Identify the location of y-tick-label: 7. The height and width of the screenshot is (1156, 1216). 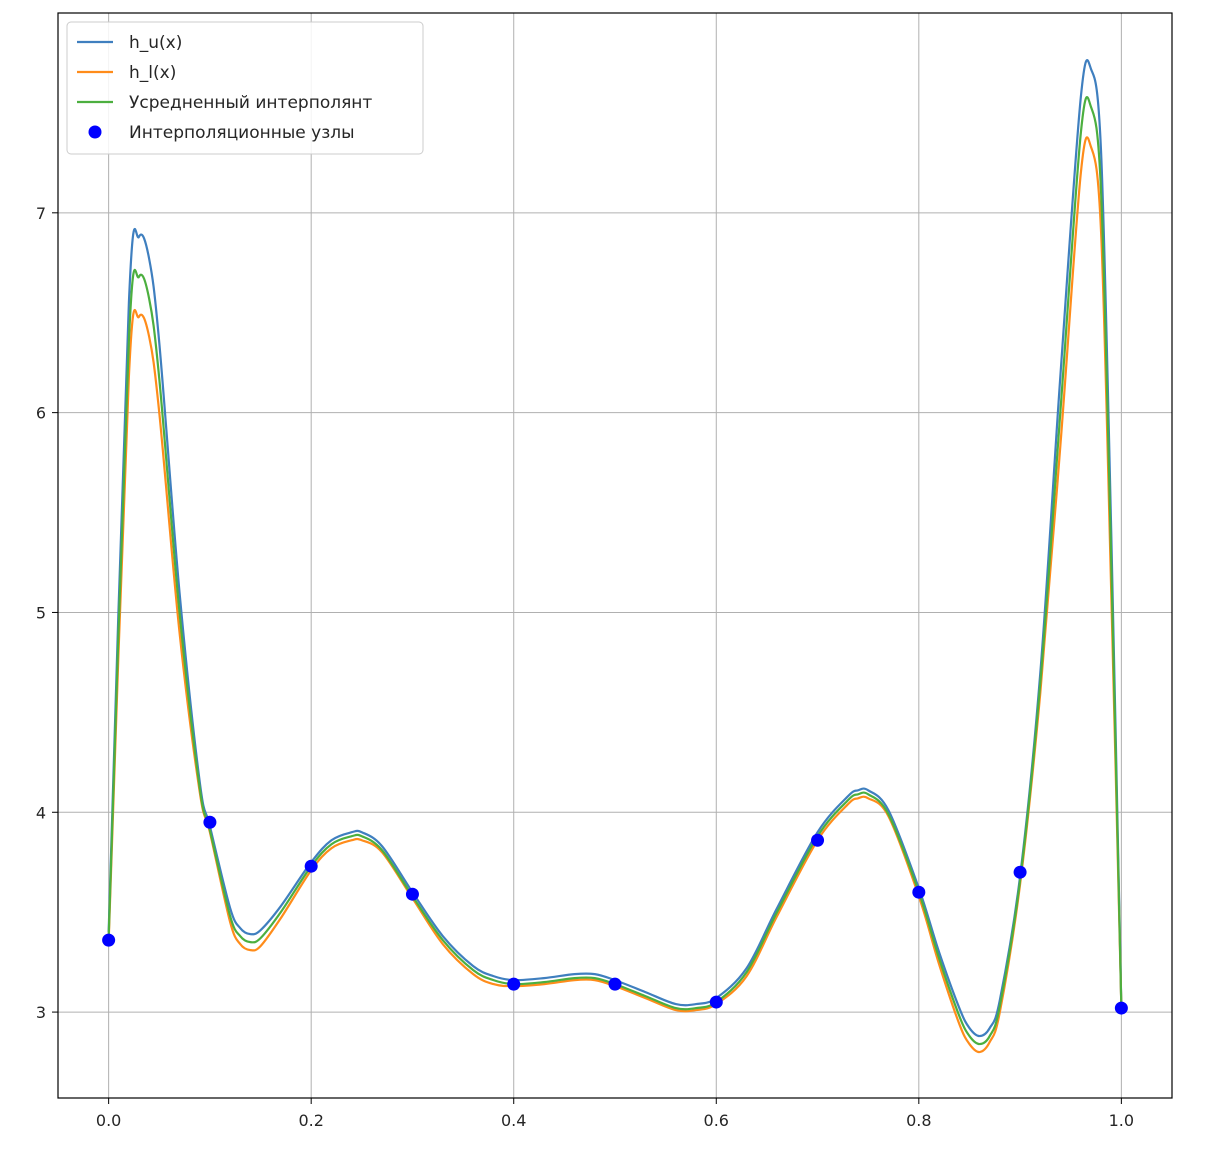
(41, 213).